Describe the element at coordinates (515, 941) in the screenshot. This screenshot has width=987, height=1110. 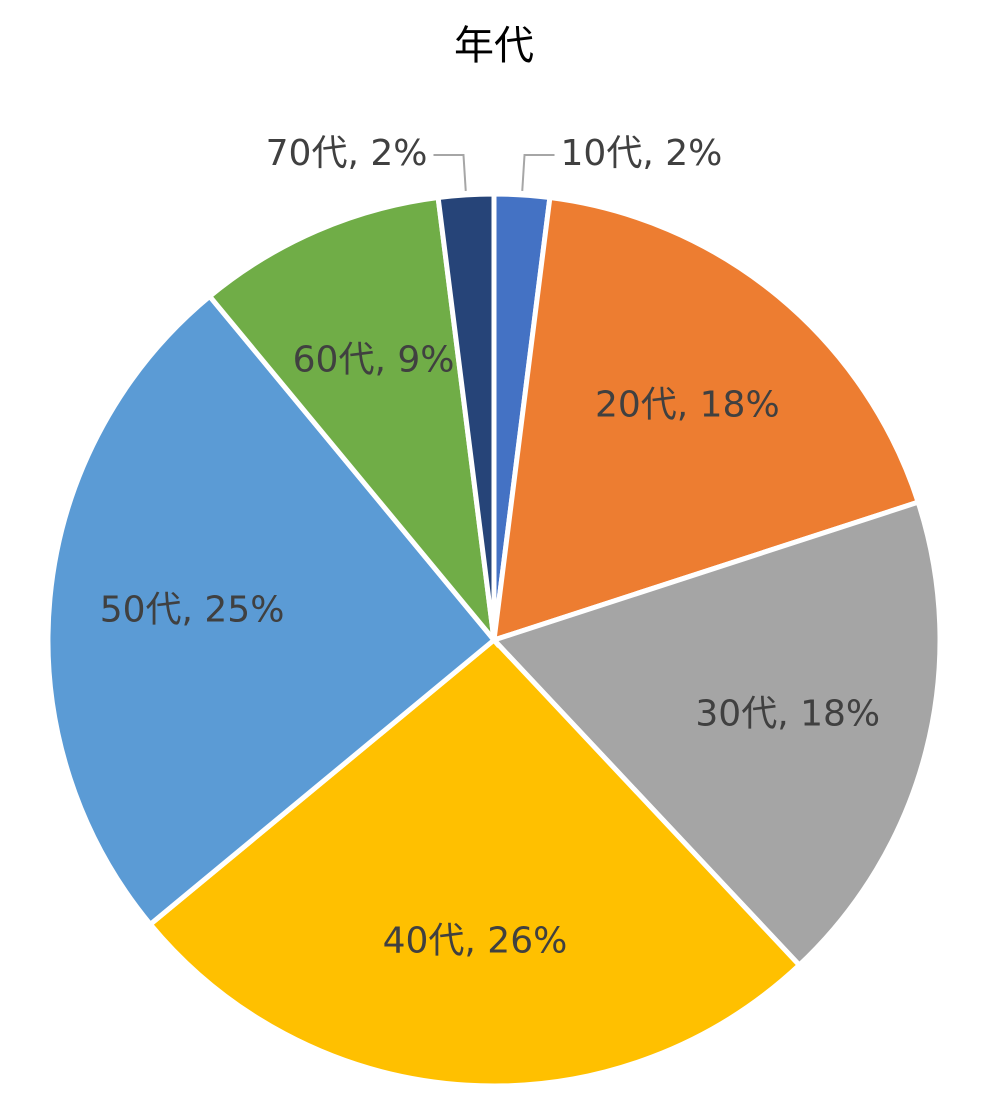
I see `value-label: , 26%` at that location.